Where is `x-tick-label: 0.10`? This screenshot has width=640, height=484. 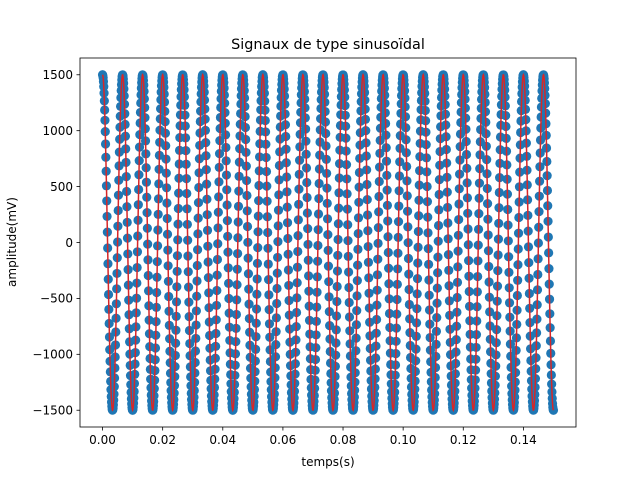 x-tick-label: 0.10 is located at coordinates (403, 440).